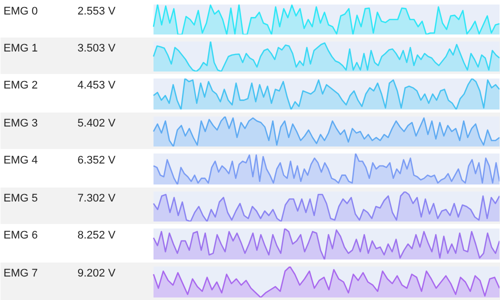 This screenshot has height=300, width=500. I want to click on text: 3.503 V, so click(97, 48).